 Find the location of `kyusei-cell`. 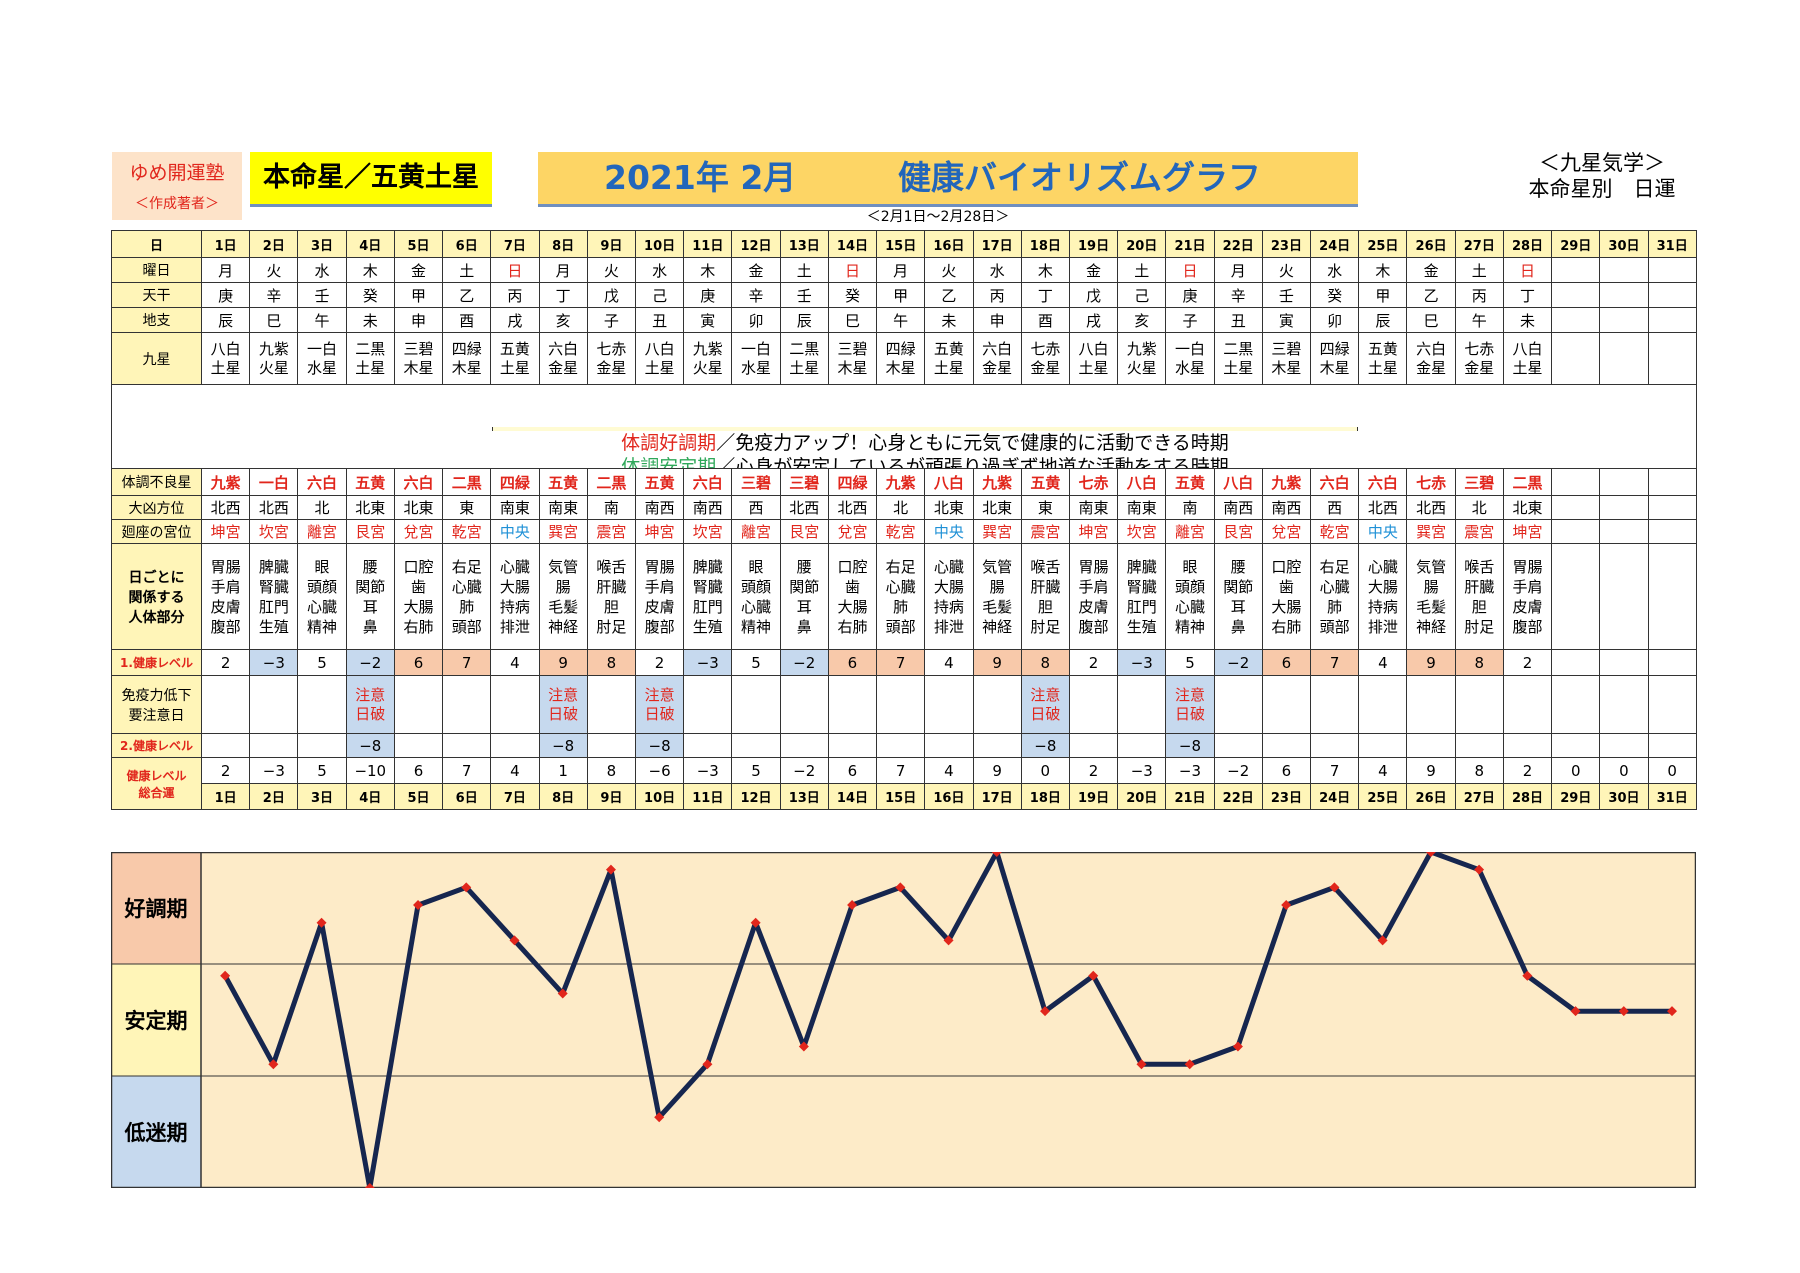

kyusei-cell is located at coordinates (1624, 358).